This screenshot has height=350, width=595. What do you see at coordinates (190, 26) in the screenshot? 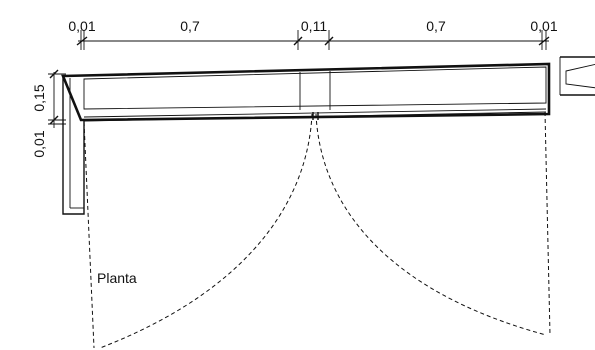
I see `dimension-left-leaf: 0,7` at bounding box center [190, 26].